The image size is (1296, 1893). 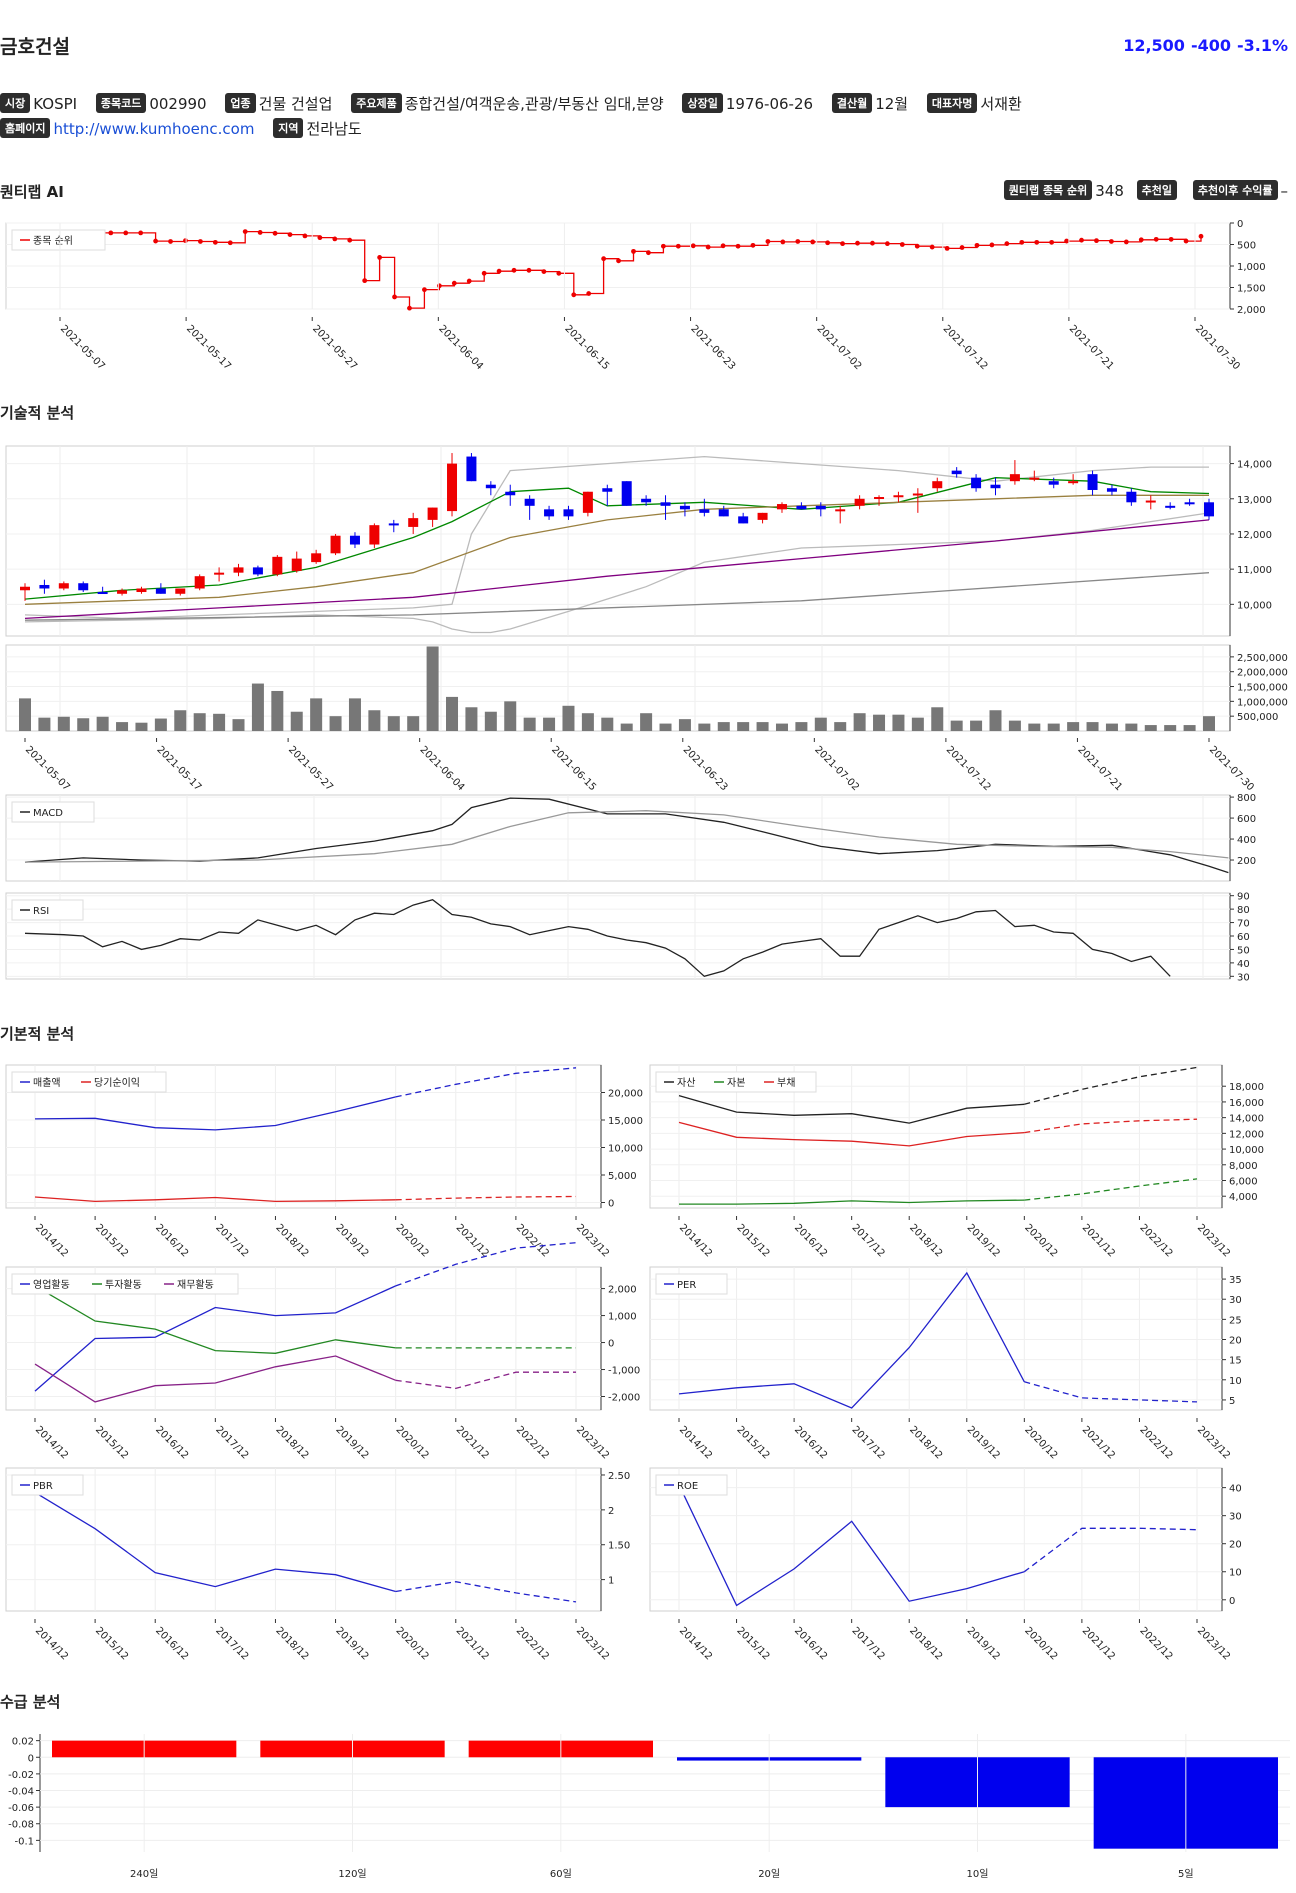 What do you see at coordinates (965, 347) in the screenshot?
I see `rank-x-label: 2021-07-12` at bounding box center [965, 347].